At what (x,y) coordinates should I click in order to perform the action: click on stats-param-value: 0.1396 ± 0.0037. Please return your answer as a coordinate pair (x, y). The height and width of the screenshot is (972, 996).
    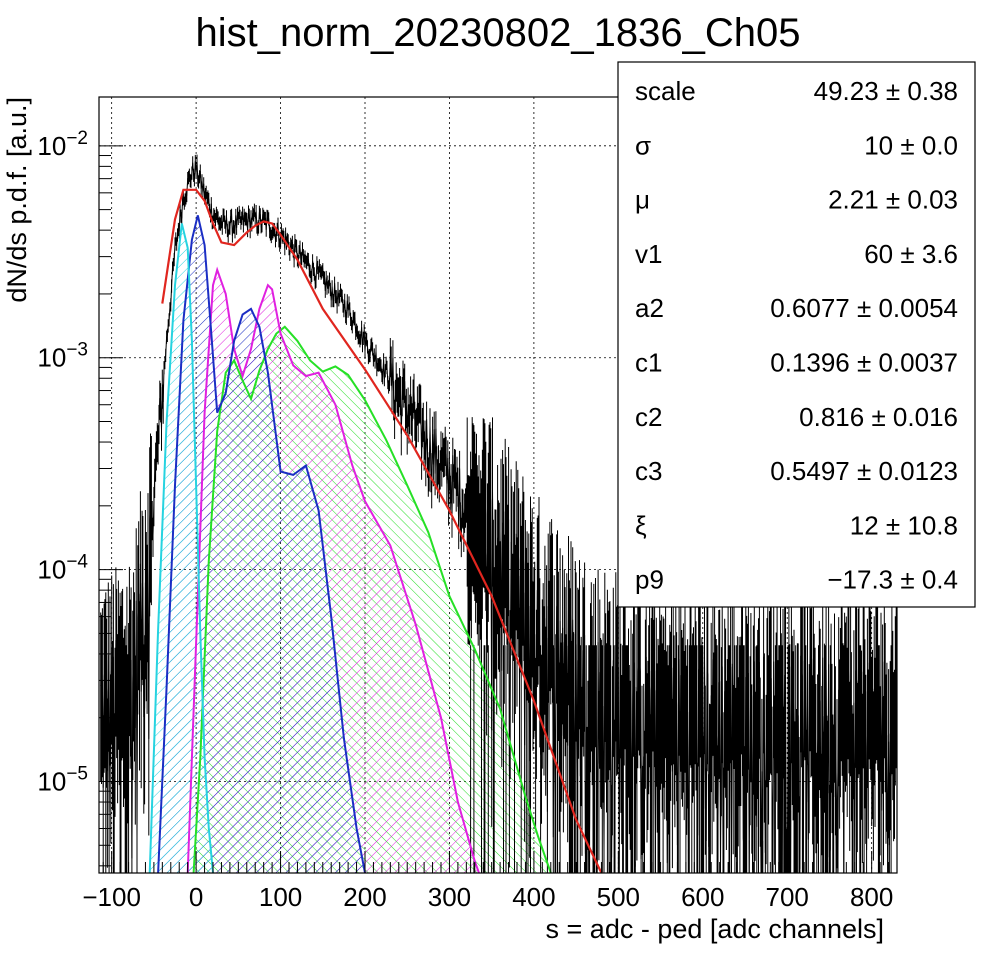
    Looking at the image, I should click on (864, 363).